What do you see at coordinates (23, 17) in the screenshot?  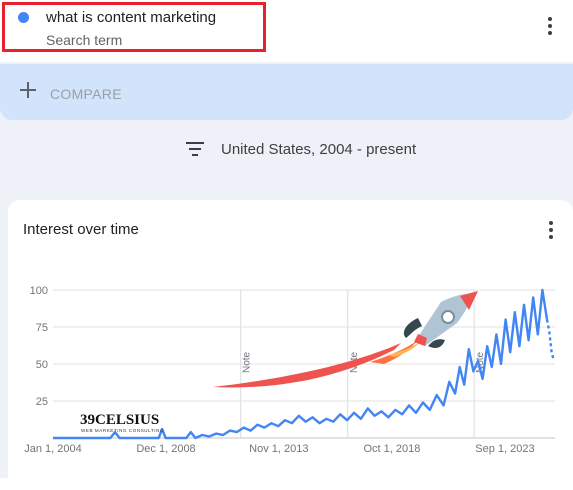 I see `series-color-dot` at bounding box center [23, 17].